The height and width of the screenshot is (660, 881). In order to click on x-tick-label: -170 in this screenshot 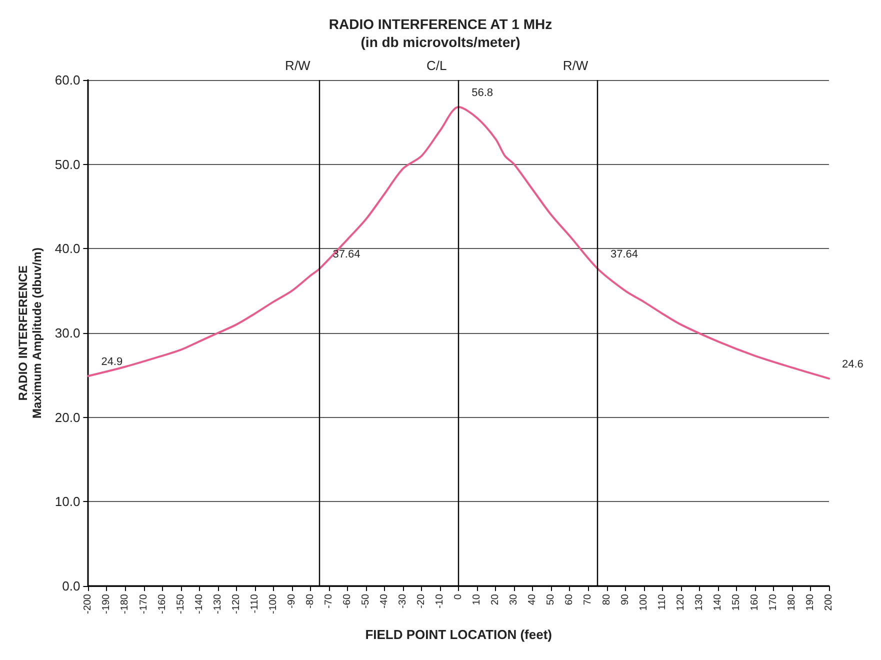, I will do `click(144, 604)`.